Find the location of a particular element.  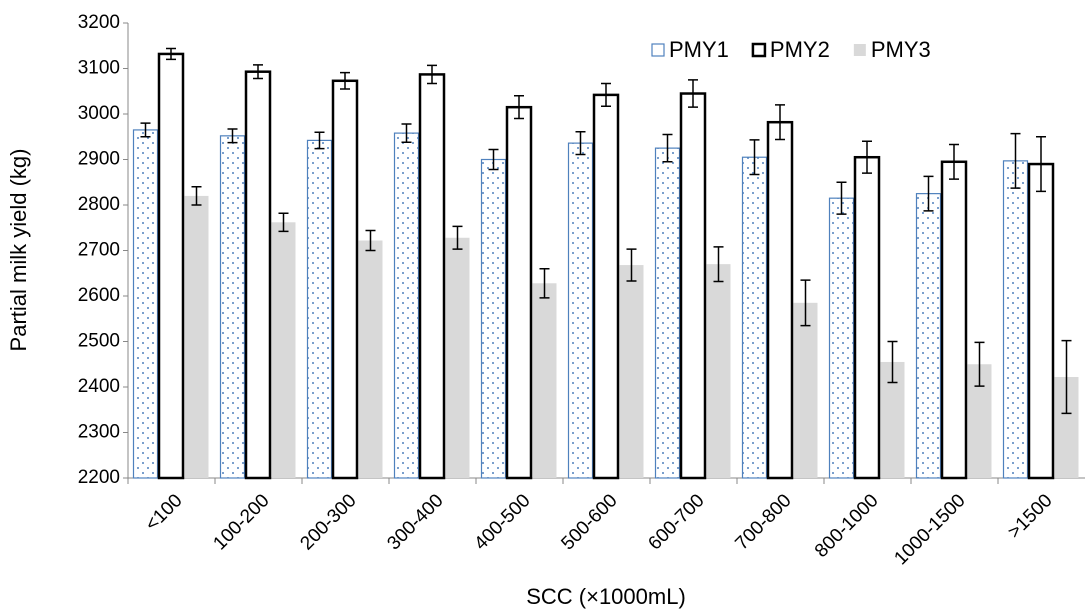

y-tick-label: 3100 is located at coordinates (99, 68).